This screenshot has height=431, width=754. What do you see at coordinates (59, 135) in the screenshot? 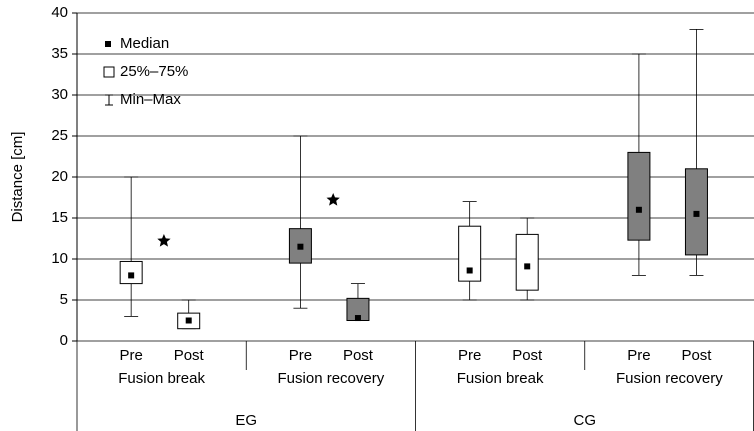
I see `y-tick-label: 25` at bounding box center [59, 135].